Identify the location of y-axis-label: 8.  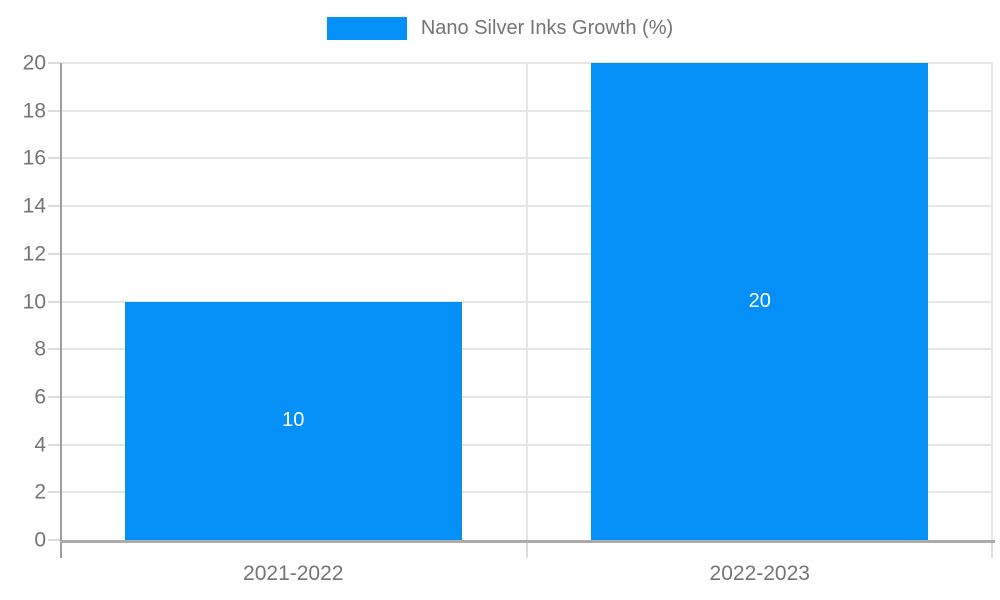
(40, 349).